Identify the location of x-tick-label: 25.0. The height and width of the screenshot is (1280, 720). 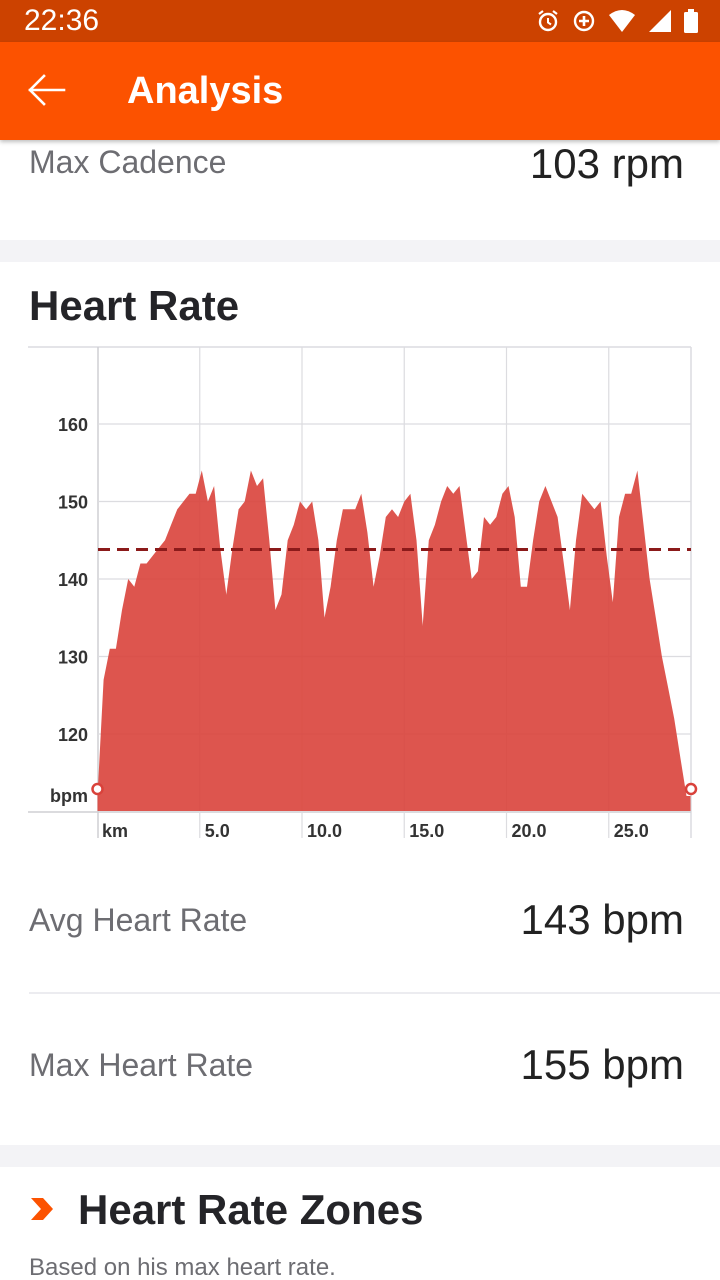
(631, 831).